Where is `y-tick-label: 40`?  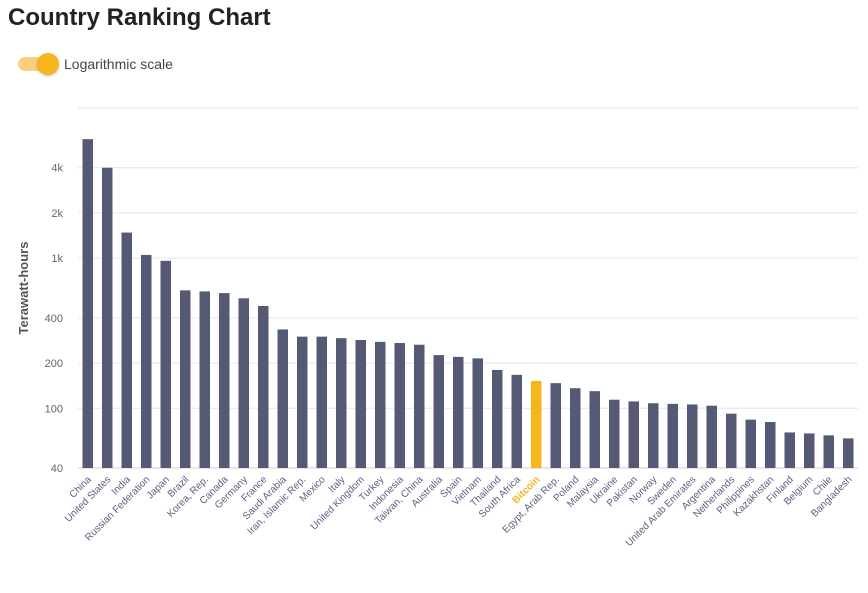 y-tick-label: 40 is located at coordinates (57, 469).